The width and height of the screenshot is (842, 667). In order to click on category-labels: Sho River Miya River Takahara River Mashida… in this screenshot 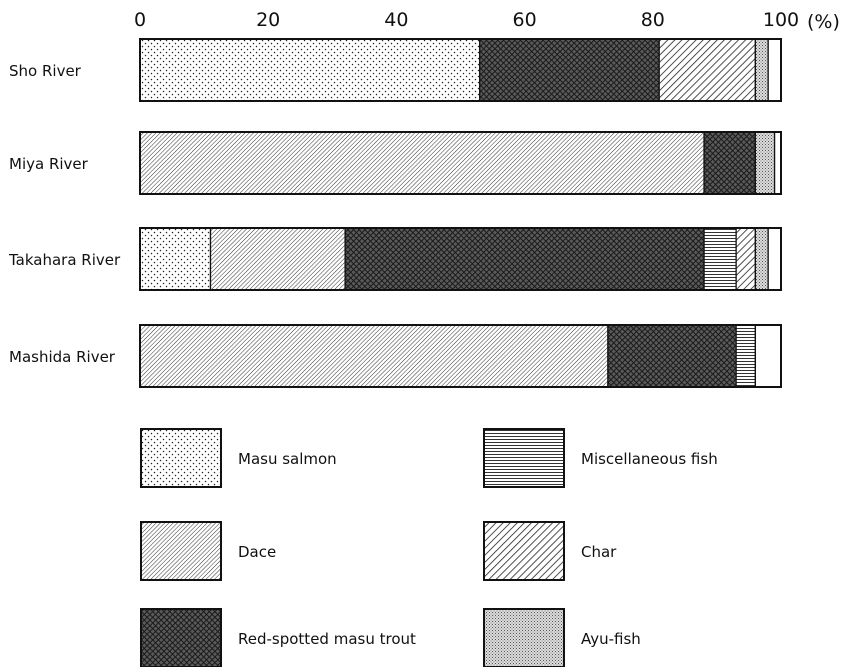, I will do `click(64, 214)`.